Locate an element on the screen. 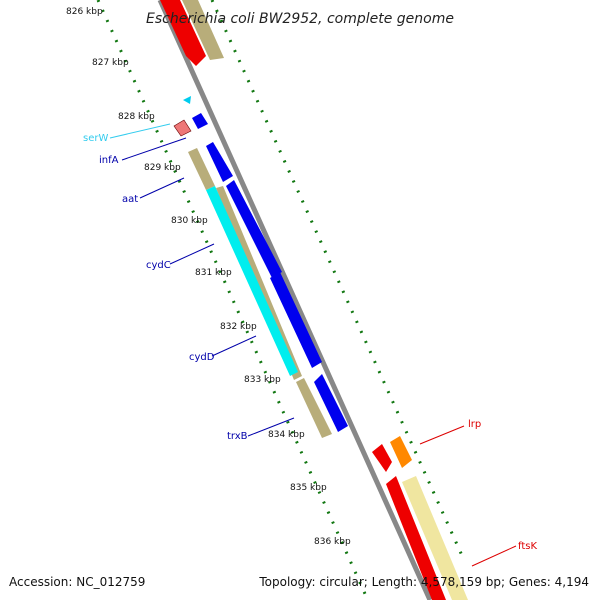 This screenshot has width=600, height=600. cds-reverse-top is located at coordinates (183, 33).